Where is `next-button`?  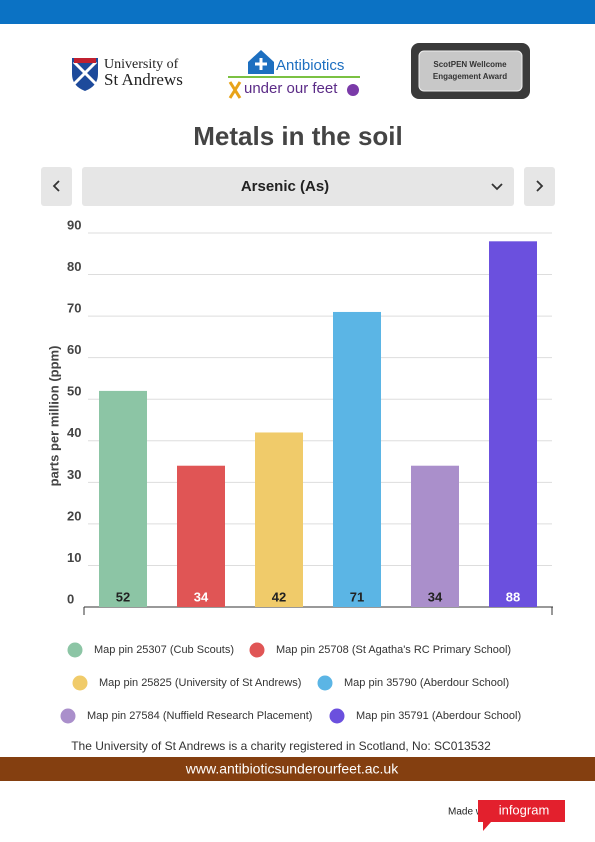 next-button is located at coordinates (539, 186).